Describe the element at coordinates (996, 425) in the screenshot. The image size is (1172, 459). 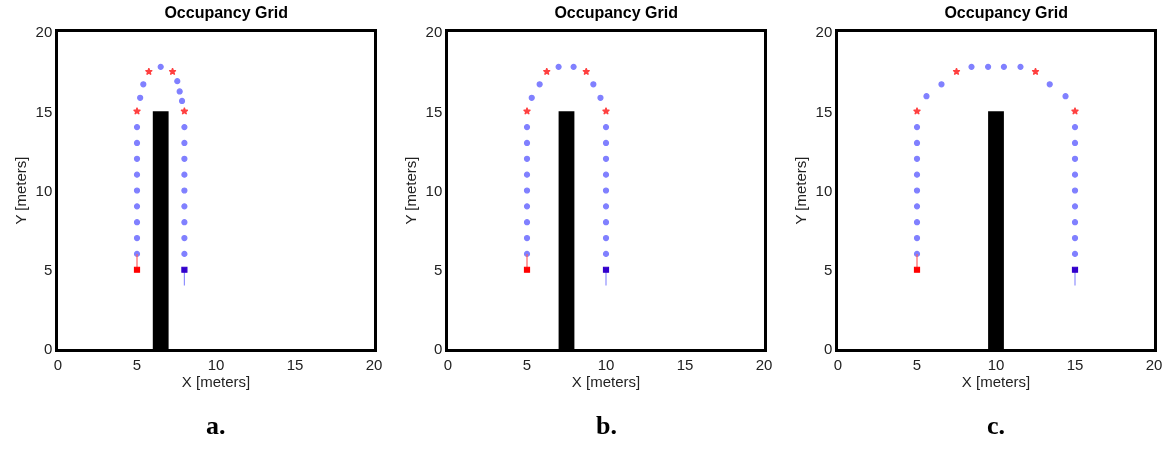
I see `text: c.` at that location.